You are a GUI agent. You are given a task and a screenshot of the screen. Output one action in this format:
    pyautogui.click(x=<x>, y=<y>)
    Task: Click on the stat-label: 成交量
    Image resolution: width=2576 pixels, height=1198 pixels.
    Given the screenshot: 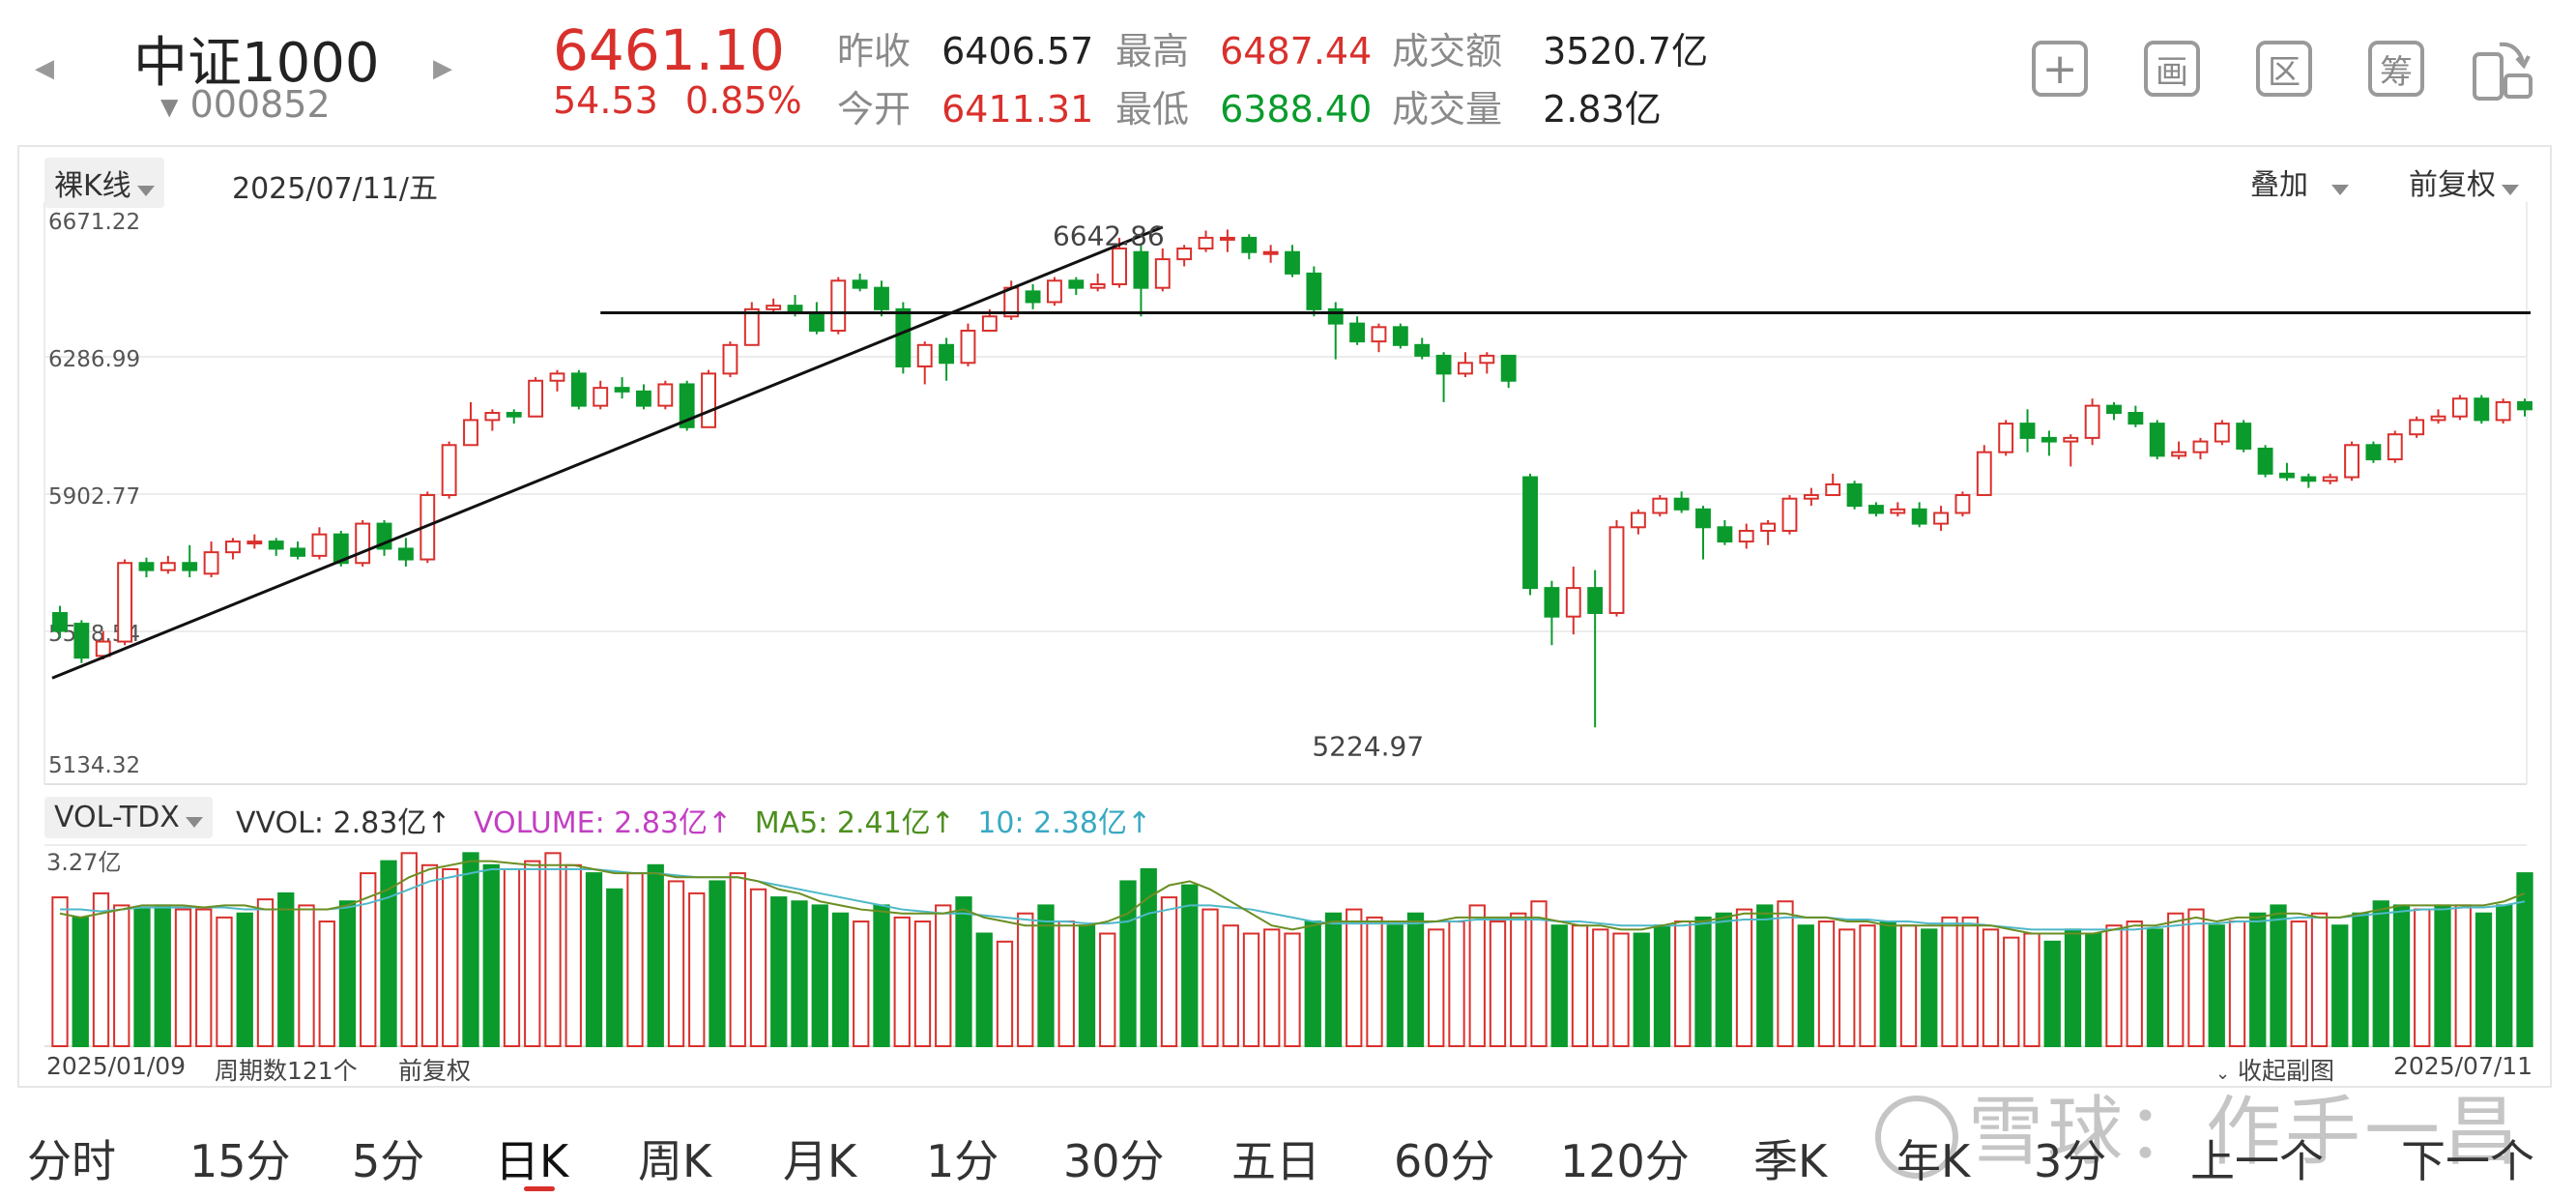 What is the action you would take?
    pyautogui.click(x=1447, y=109)
    